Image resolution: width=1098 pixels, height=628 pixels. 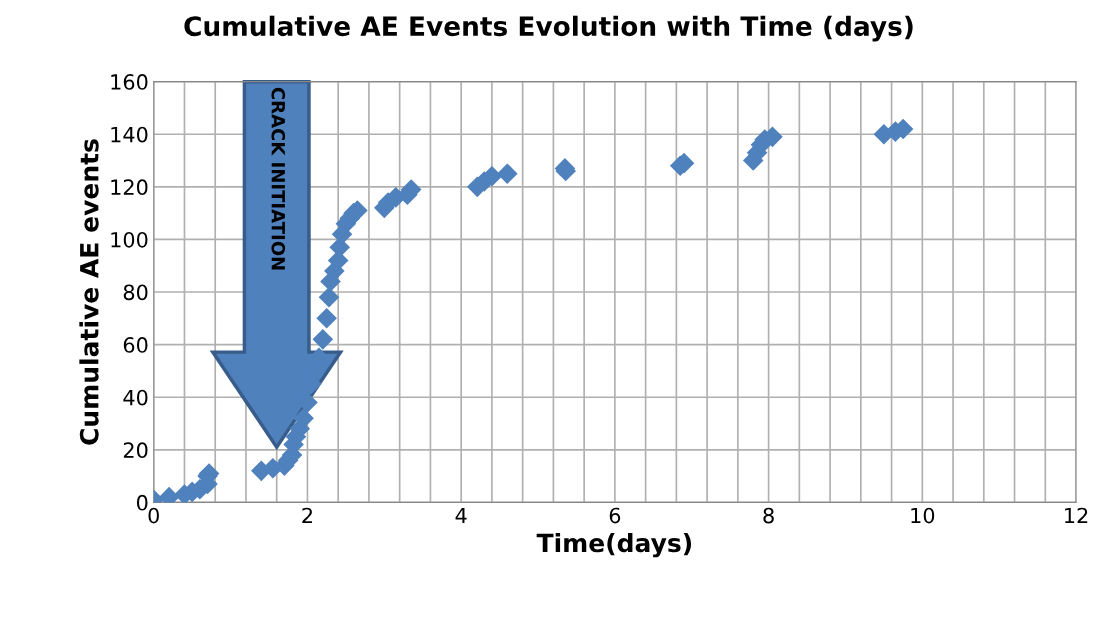 I want to click on x-tick-label: 12, so click(x=1076, y=515).